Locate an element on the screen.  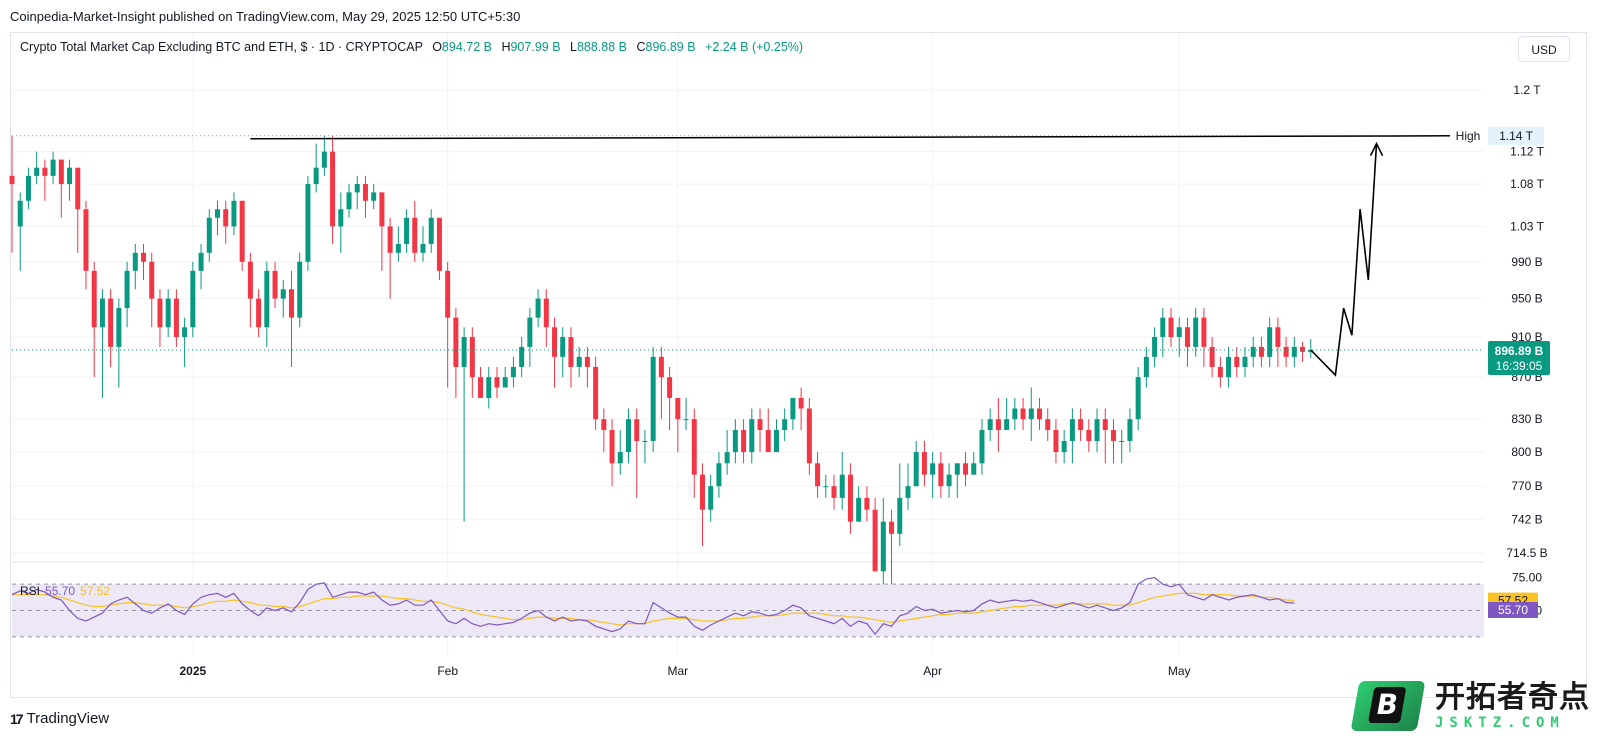
currency-button: USD is located at coordinates (1544, 49).